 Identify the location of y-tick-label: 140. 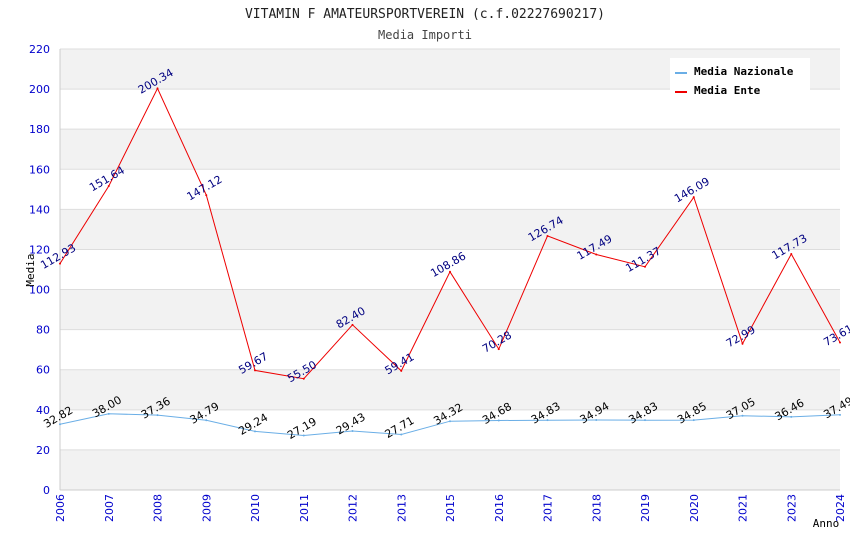
(39, 209).